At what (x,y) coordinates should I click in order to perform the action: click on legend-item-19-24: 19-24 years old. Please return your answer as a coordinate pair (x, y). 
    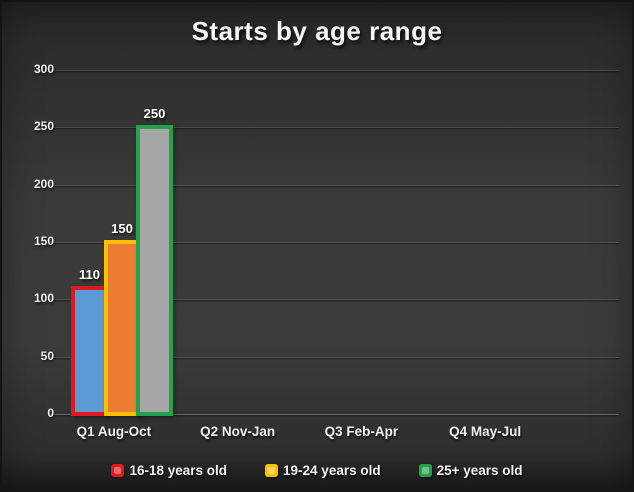
    Looking at the image, I should click on (323, 470).